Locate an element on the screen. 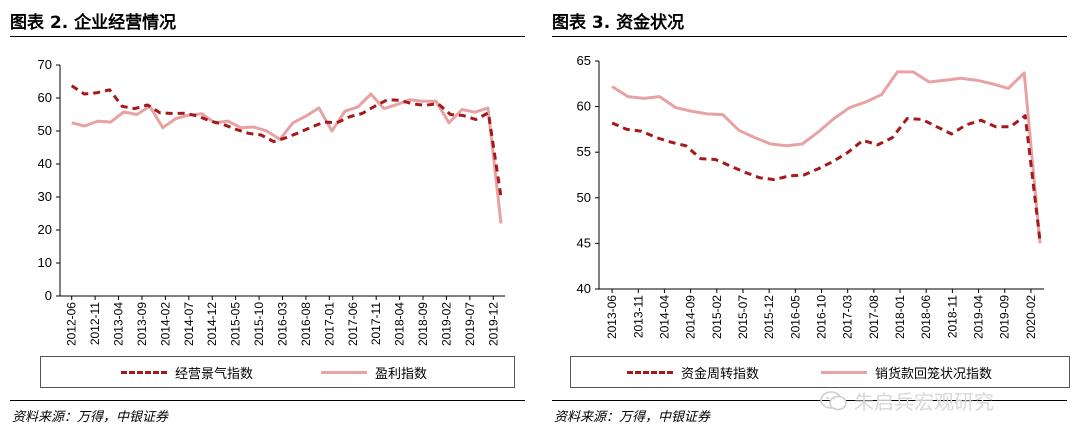 Image resolution: width=1080 pixels, height=442 pixels. x-tick-label: 2018-09 is located at coordinates (423, 324).